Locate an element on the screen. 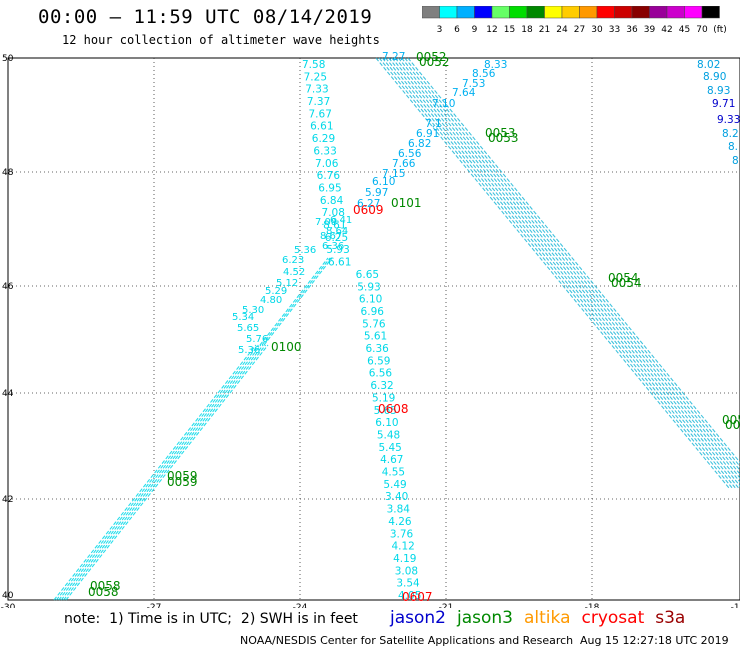 The image size is (740, 650). upper-track-value: 6.56 is located at coordinates (410, 154).